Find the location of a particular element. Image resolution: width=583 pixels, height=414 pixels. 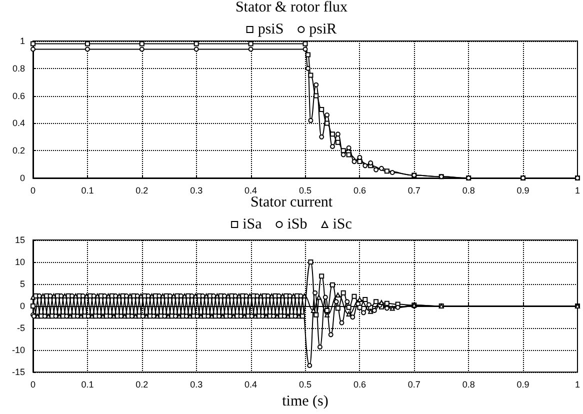

y-tick-label: 0.2 is located at coordinates (18, 151).